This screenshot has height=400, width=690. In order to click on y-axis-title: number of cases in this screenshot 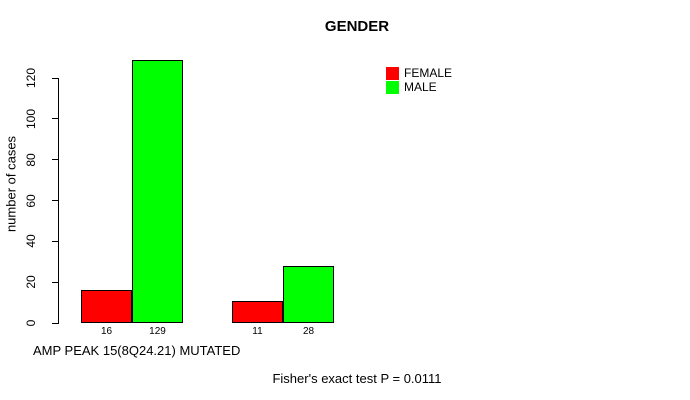, I will do `click(11, 184)`.